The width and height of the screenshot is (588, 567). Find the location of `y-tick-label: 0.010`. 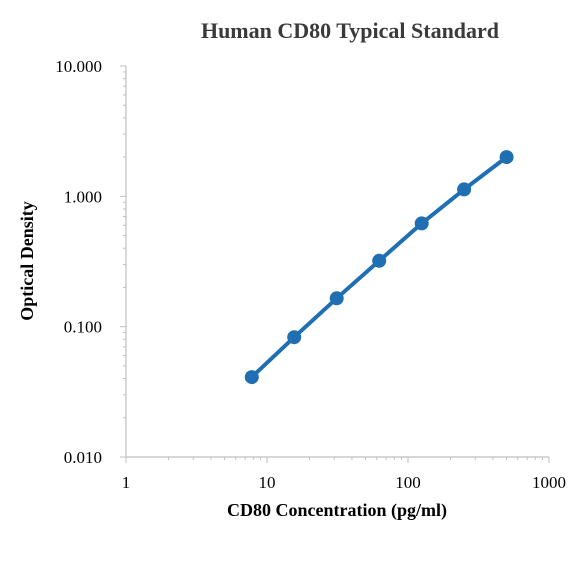

y-tick-label: 0.010 is located at coordinates (83, 457).